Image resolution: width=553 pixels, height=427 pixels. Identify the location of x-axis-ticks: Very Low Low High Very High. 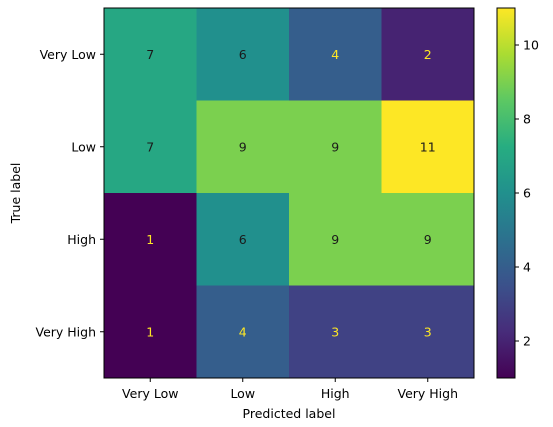
(290, 389).